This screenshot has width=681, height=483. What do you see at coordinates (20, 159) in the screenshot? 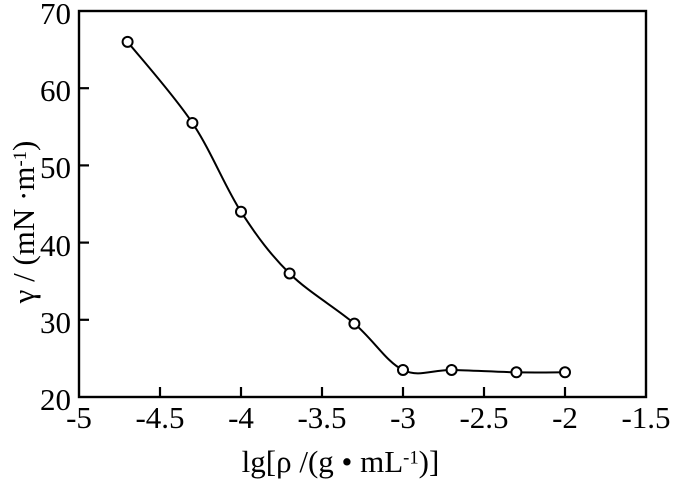
I see `y-axis-label-superscript: -1` at bounding box center [20, 159].